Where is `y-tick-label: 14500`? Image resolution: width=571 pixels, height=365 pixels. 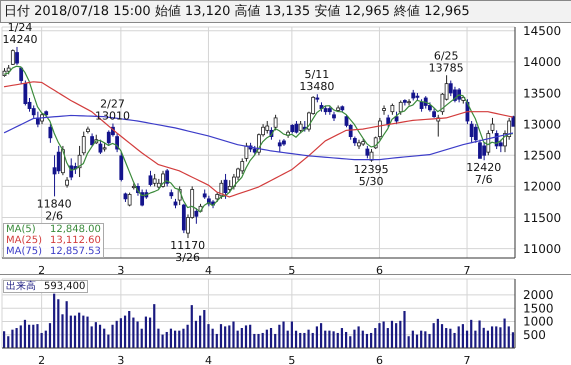
y-tick-label: 14500 is located at coordinates (542, 31).